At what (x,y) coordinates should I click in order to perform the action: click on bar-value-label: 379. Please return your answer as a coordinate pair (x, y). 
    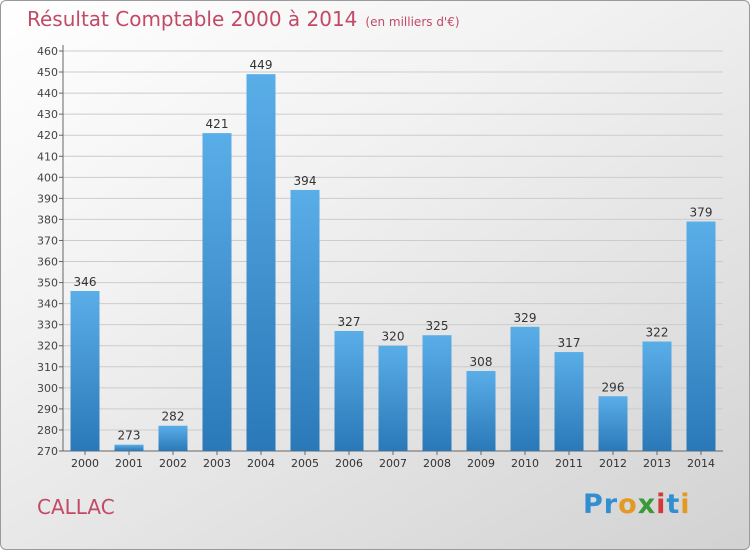
    Looking at the image, I should click on (701, 213).